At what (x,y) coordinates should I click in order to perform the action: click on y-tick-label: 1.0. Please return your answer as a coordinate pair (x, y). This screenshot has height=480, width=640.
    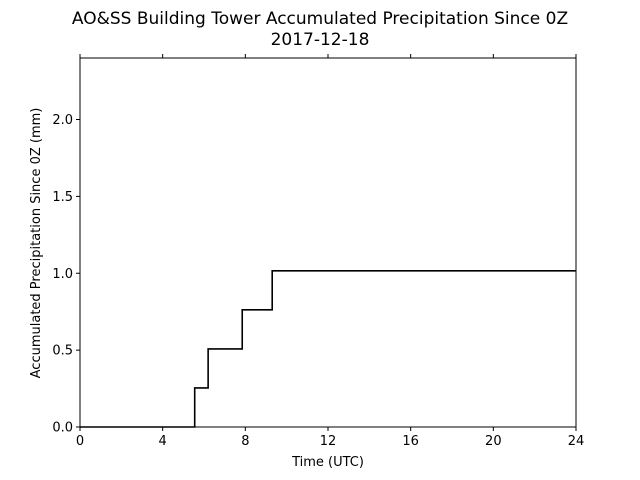
    Looking at the image, I should click on (62, 274).